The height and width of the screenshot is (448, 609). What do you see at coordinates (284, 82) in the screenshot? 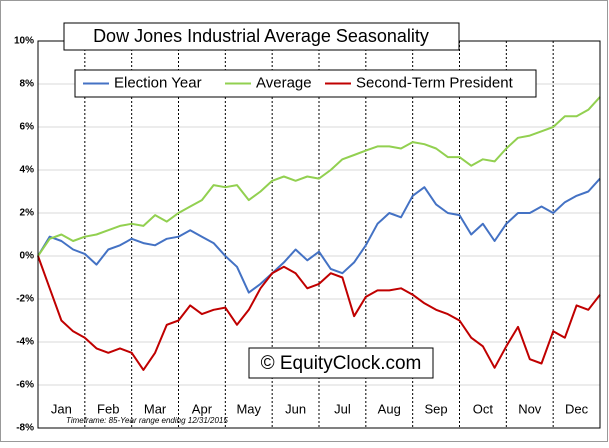
I see `legend-label: Average` at bounding box center [284, 82].